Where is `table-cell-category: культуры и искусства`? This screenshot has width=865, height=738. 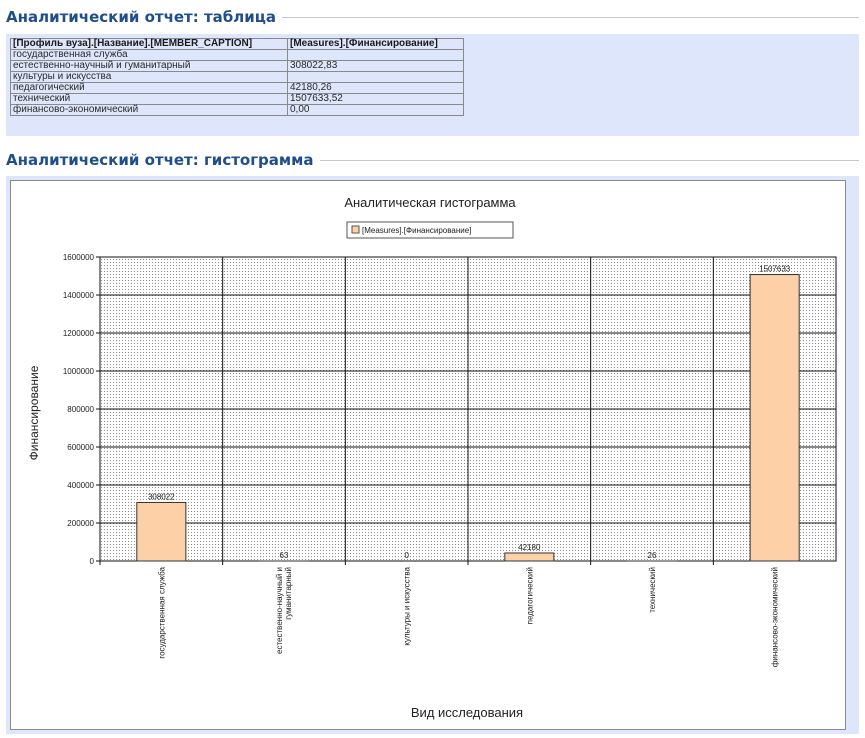
table-cell-category: культуры и искусства is located at coordinates (149, 77).